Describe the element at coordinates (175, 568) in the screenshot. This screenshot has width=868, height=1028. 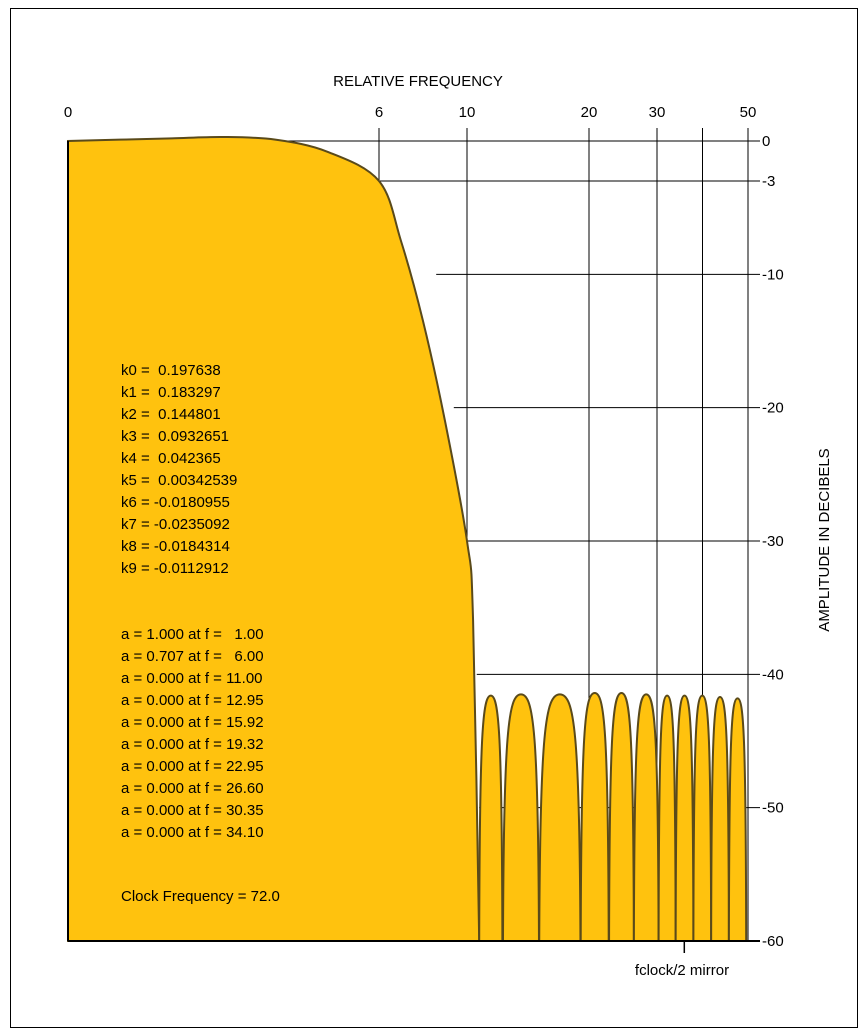
I see `coefficient-item: k9 = -0.0112912` at that location.